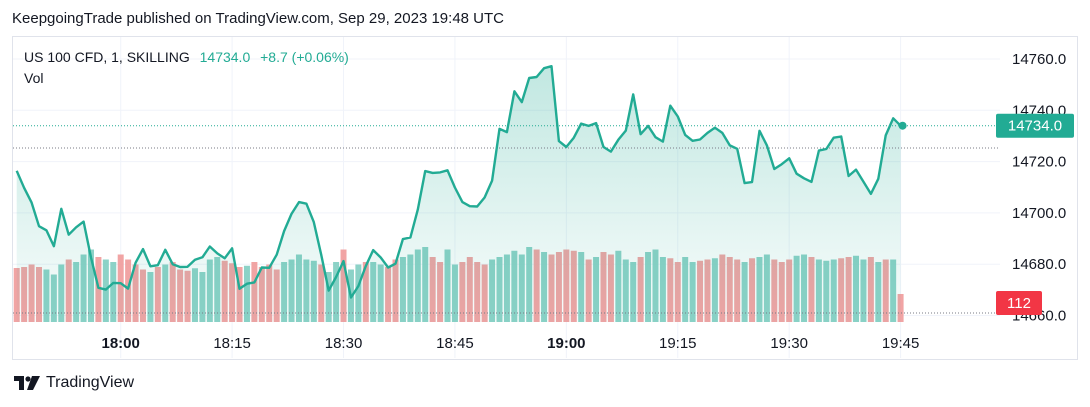  Describe the element at coordinates (90, 382) in the screenshot. I see `footer-brand: TradingView` at that location.